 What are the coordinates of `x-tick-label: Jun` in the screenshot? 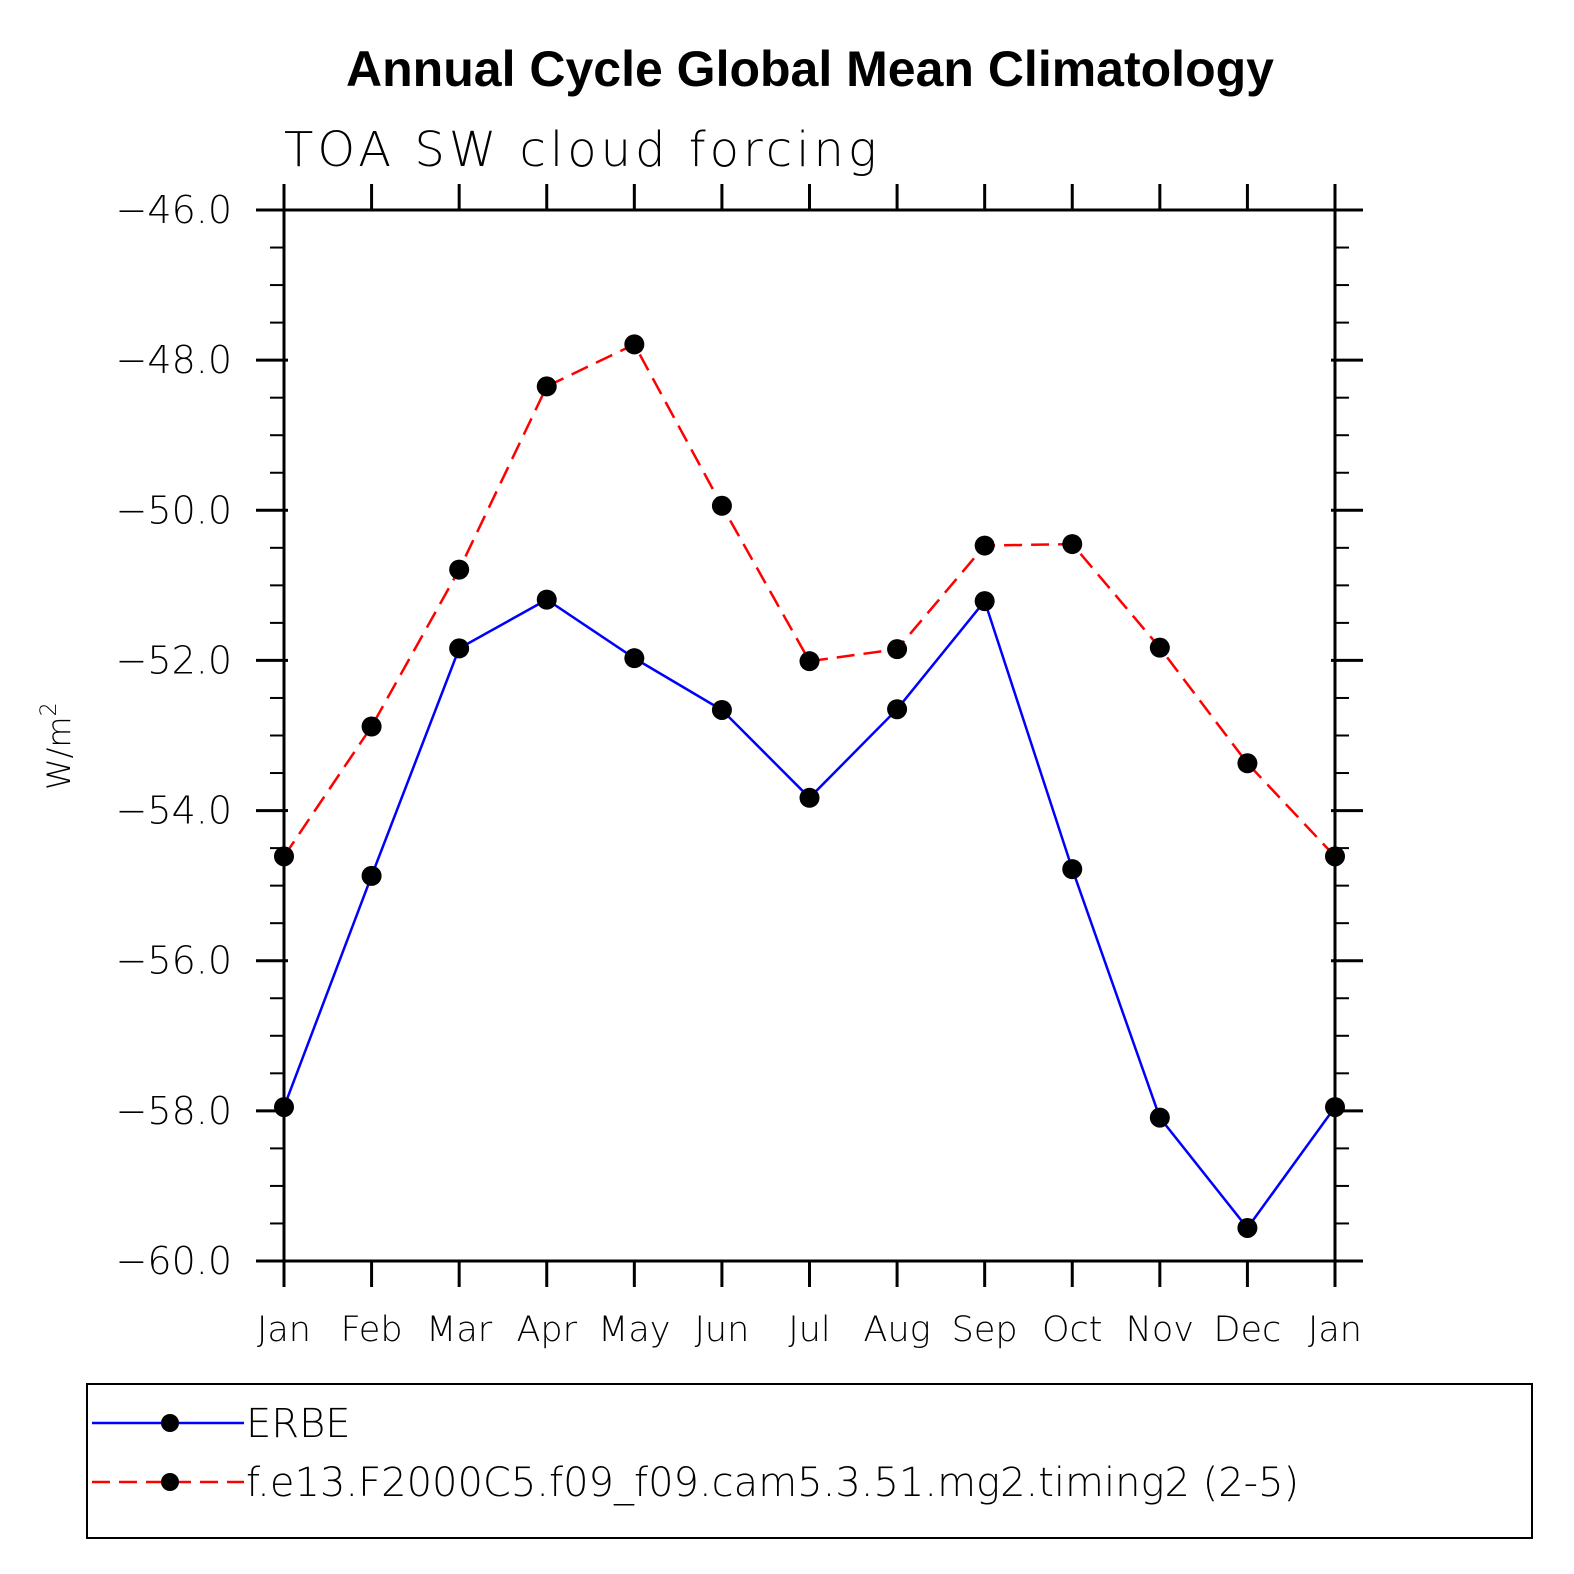 It's located at (722, 1330).